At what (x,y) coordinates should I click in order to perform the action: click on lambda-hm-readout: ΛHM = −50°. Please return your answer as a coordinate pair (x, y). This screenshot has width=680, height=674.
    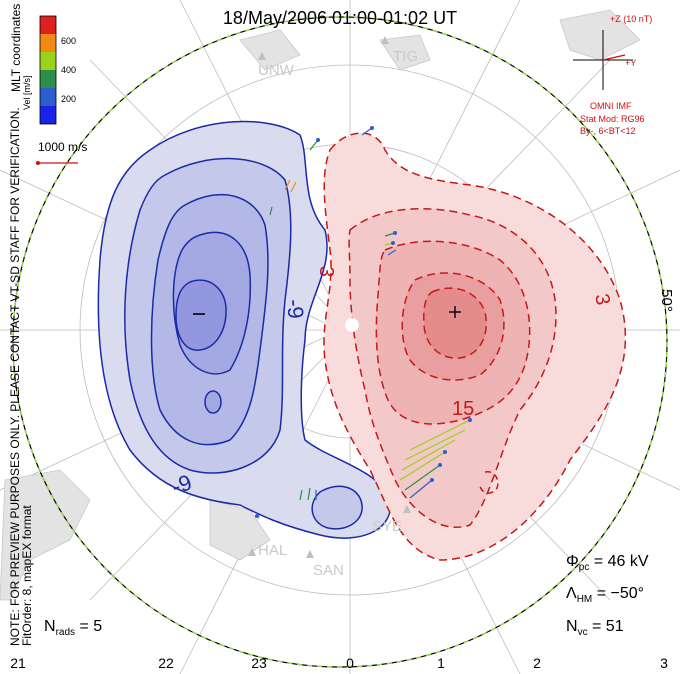
    Looking at the image, I should click on (605, 595).